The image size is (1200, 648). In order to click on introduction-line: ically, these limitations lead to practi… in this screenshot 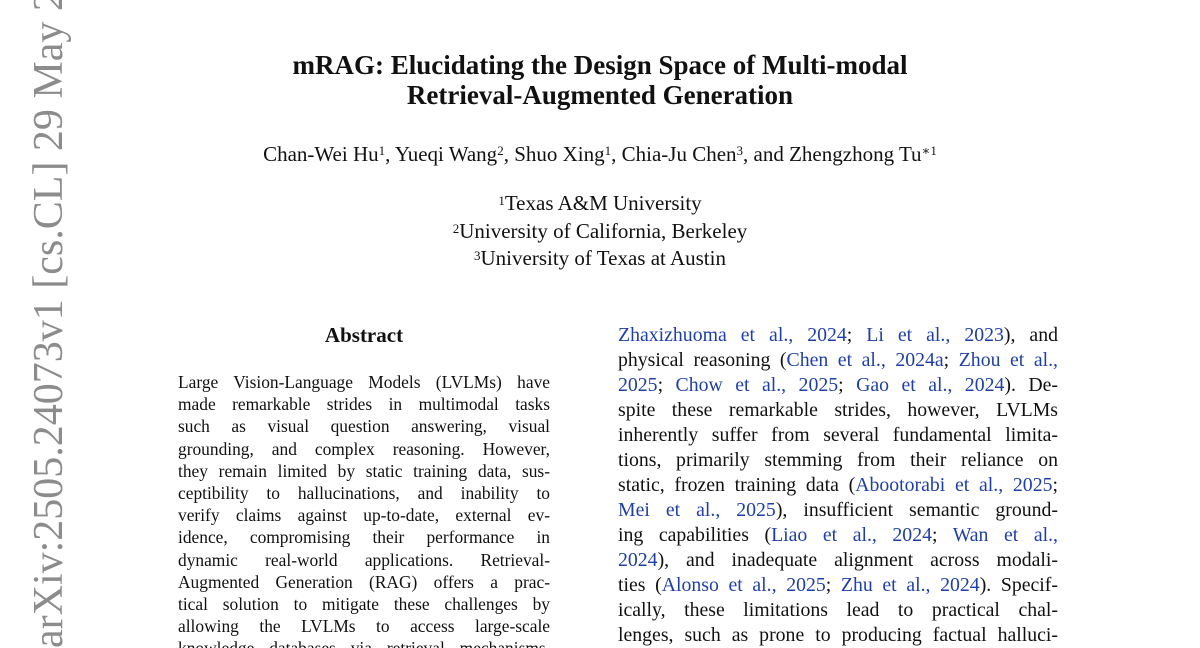, I will do `click(838, 610)`.